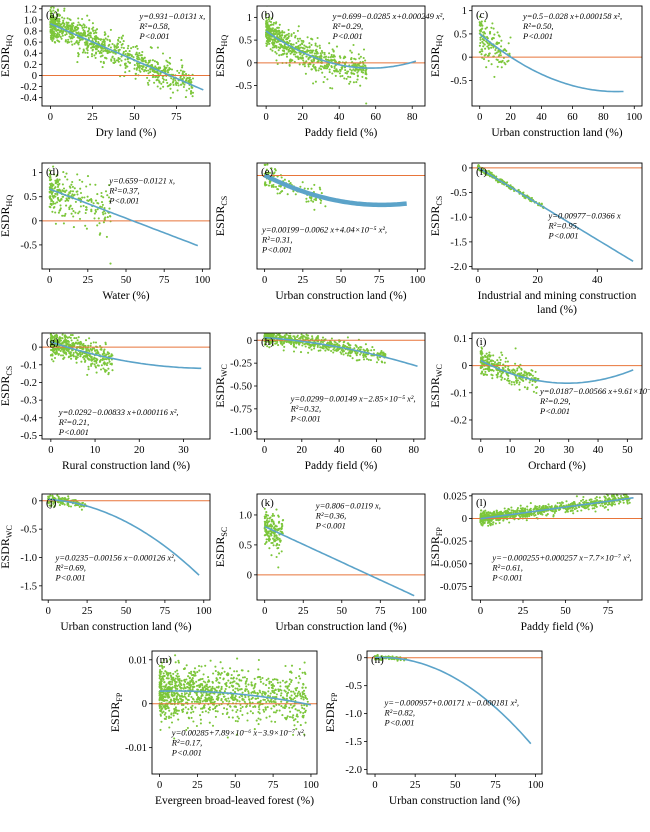 This screenshot has width=650, height=832. What do you see at coordinates (603, 117) in the screenshot?
I see `x-tick-label: 80` at bounding box center [603, 117].